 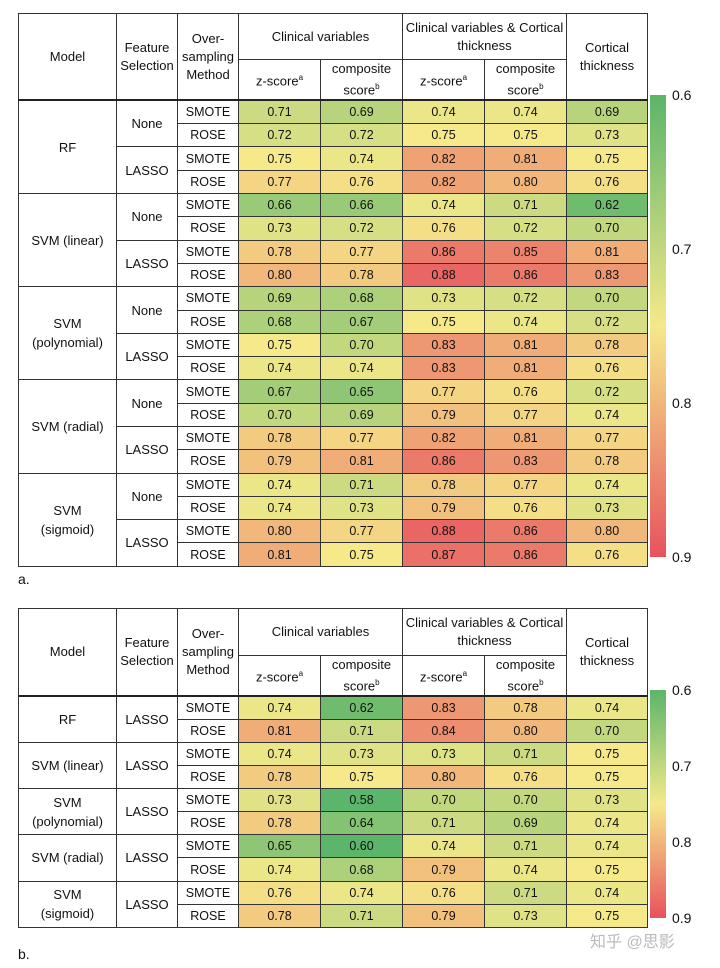 I want to click on oversampling-header: Over-sampling Method, so click(x=208, y=653).